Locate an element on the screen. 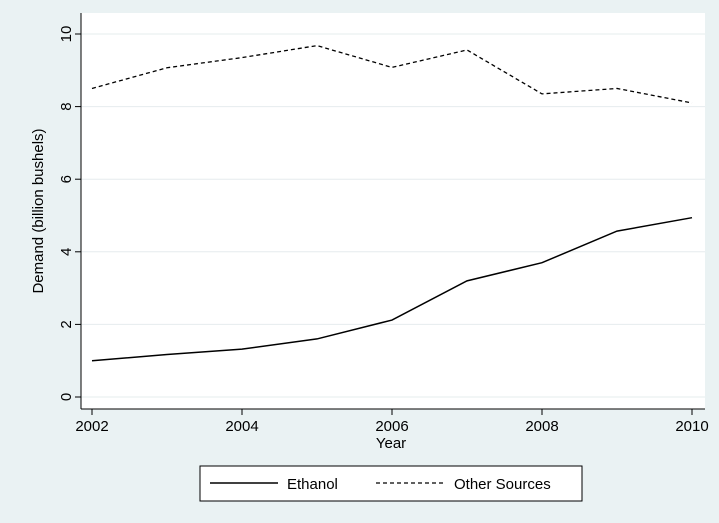  legend: Ethanol Other Sources is located at coordinates (391, 483).